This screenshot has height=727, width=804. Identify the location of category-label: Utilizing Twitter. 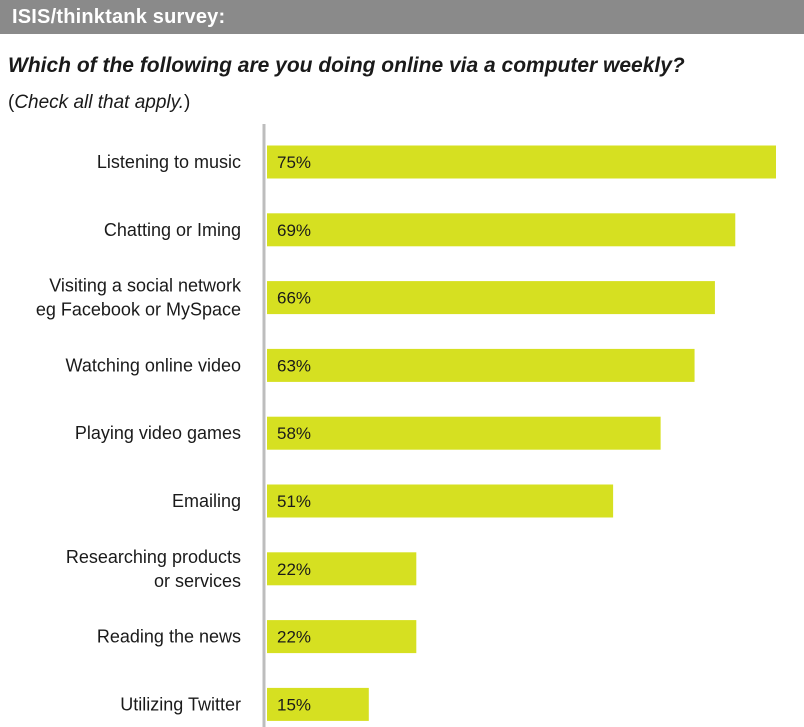
(180, 704).